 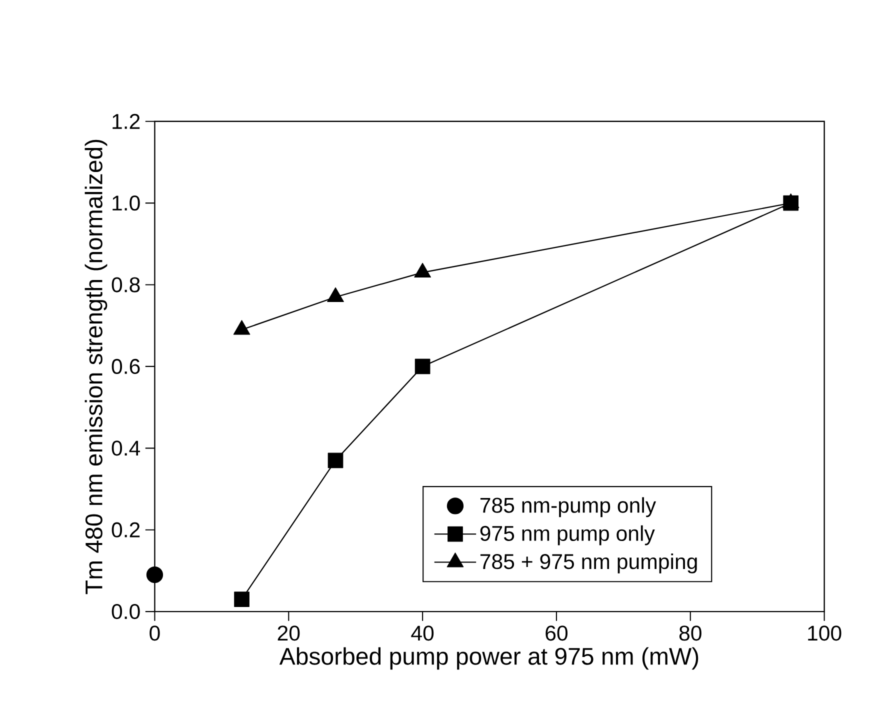 I want to click on y-axis-title: Tm 480 nm emission strength (normalized), so click(x=96, y=367).